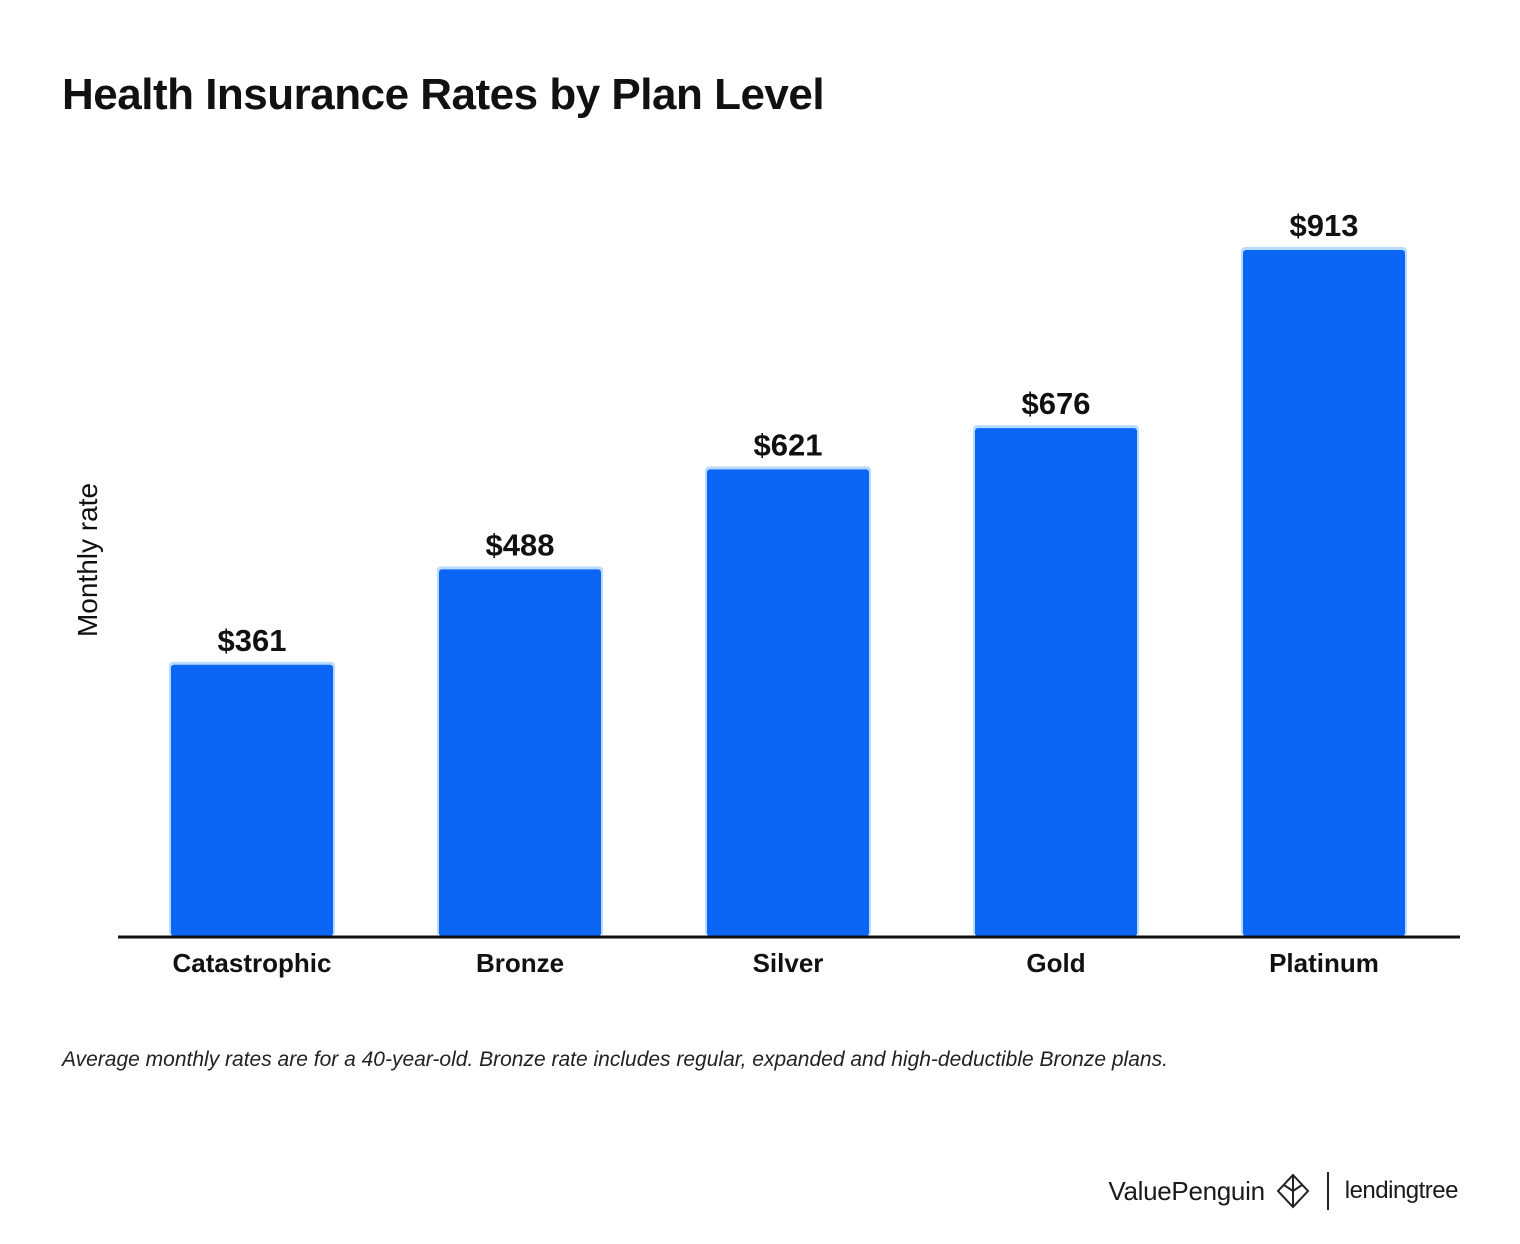 The width and height of the screenshot is (1520, 1244). I want to click on data-label-gold: $676, so click(1056, 403).